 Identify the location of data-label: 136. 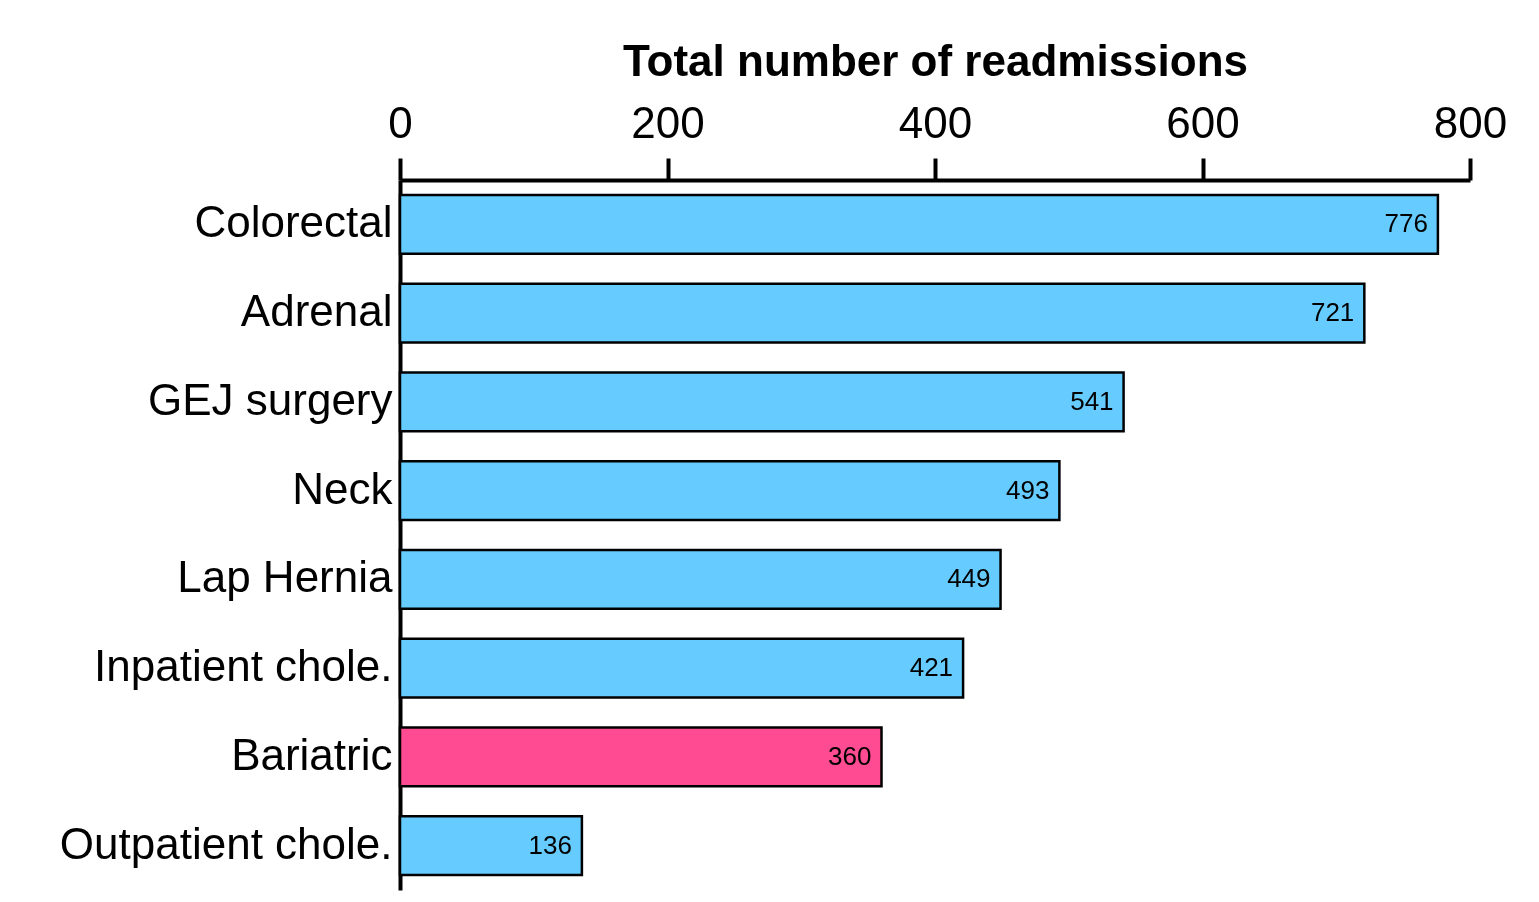
(550, 844).